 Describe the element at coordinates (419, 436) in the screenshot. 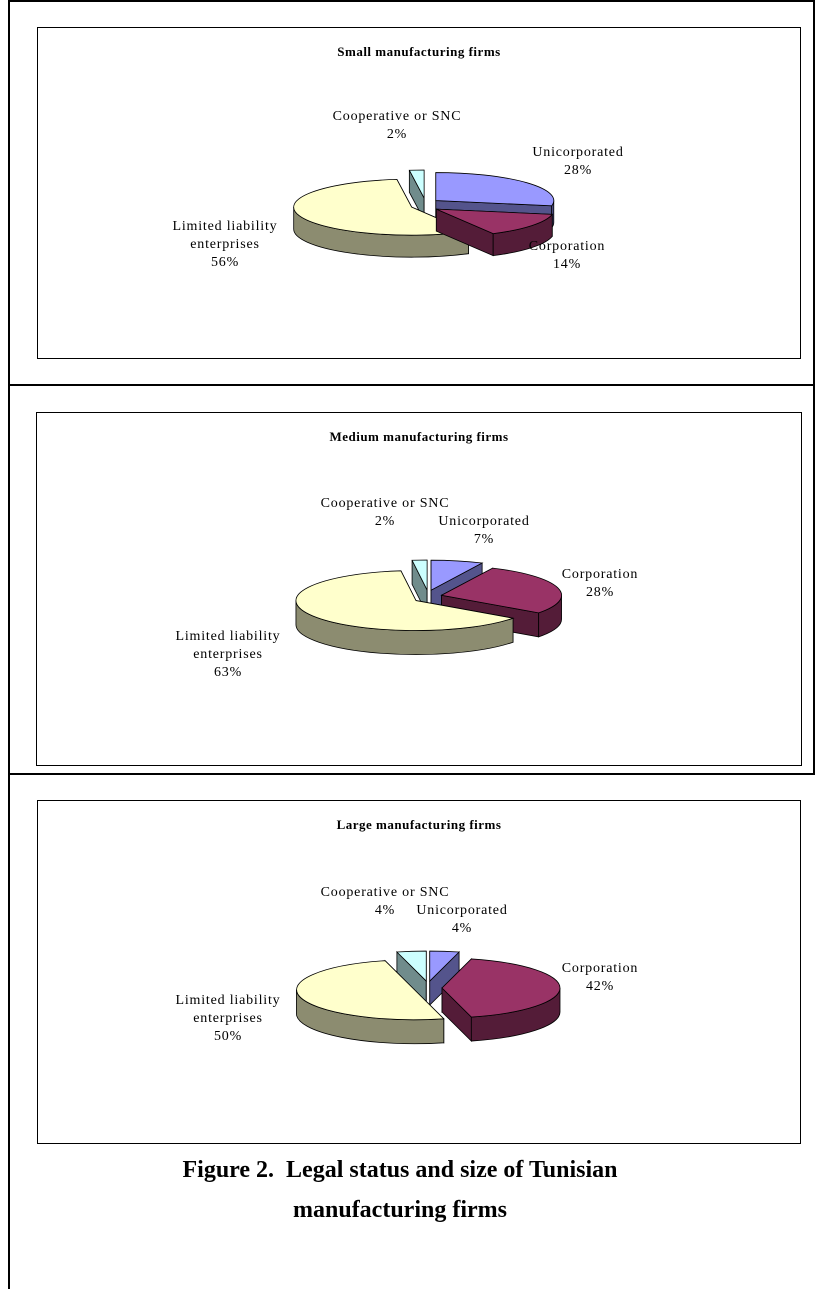

I see `chart-title: Medium manufacturing firms` at that location.